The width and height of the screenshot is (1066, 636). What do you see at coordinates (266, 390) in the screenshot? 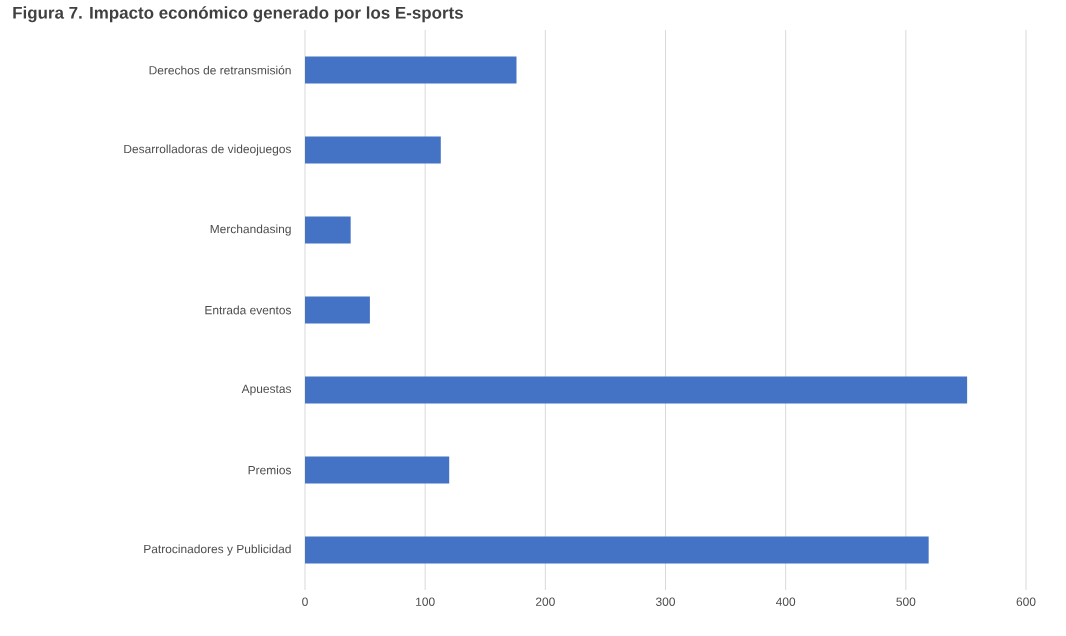
I see `y-tick-label: Apuestas` at bounding box center [266, 390].